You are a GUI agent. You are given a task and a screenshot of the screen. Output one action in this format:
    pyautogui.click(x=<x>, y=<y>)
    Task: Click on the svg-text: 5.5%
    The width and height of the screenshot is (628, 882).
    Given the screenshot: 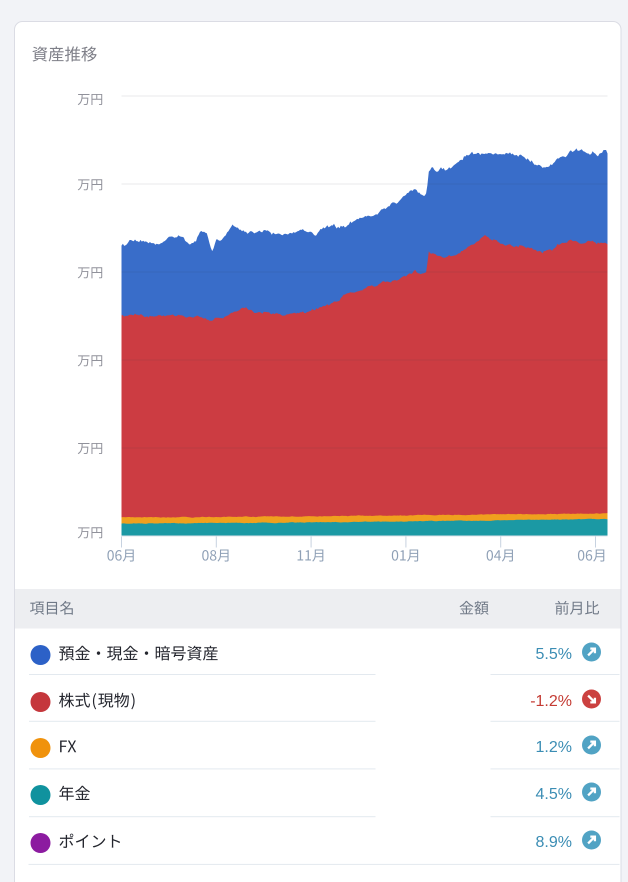 What is the action you would take?
    pyautogui.click(x=554, y=654)
    